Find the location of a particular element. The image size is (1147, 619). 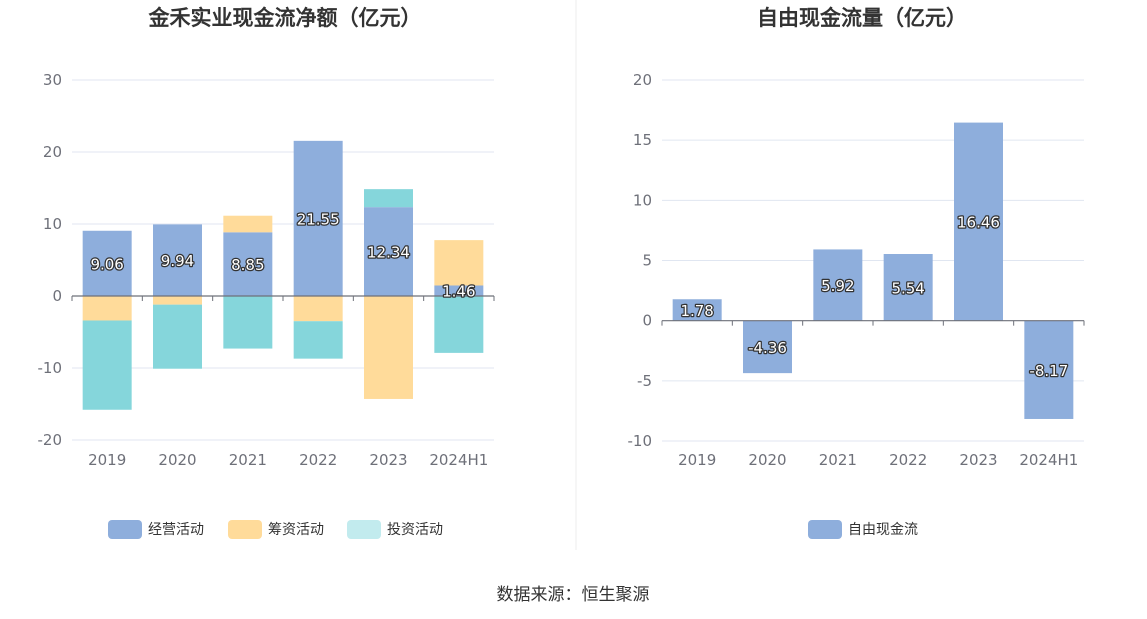

data-label: 9.06 is located at coordinates (106, 264).